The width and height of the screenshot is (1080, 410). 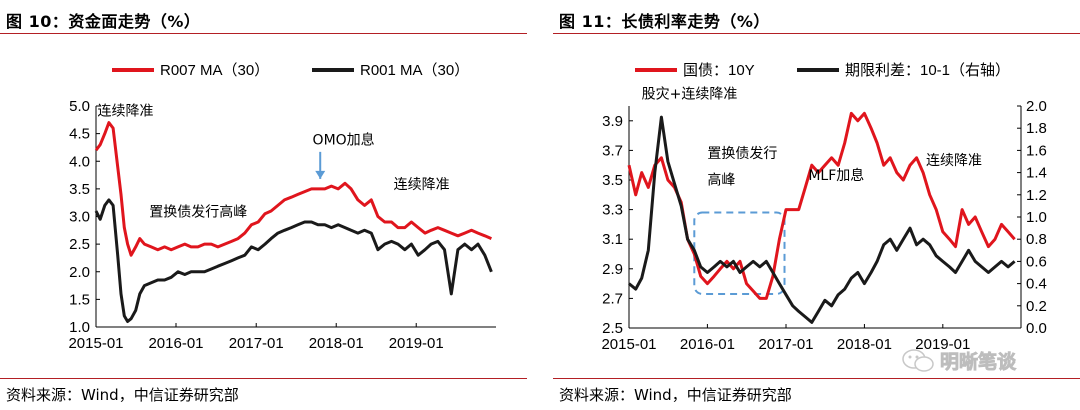 I want to click on y-tick-label: 4.5, so click(x=79, y=134).